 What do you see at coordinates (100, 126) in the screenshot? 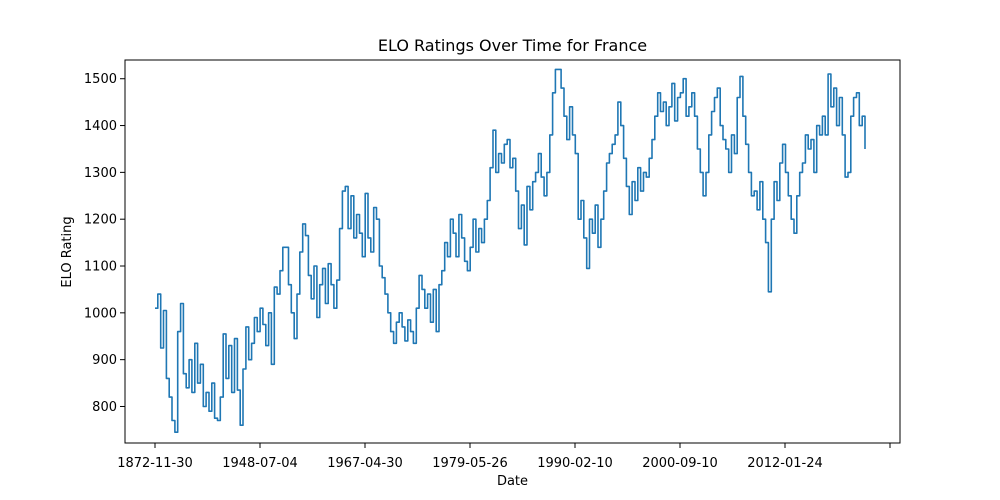
I see `y-tick-label: 1400` at bounding box center [100, 126].